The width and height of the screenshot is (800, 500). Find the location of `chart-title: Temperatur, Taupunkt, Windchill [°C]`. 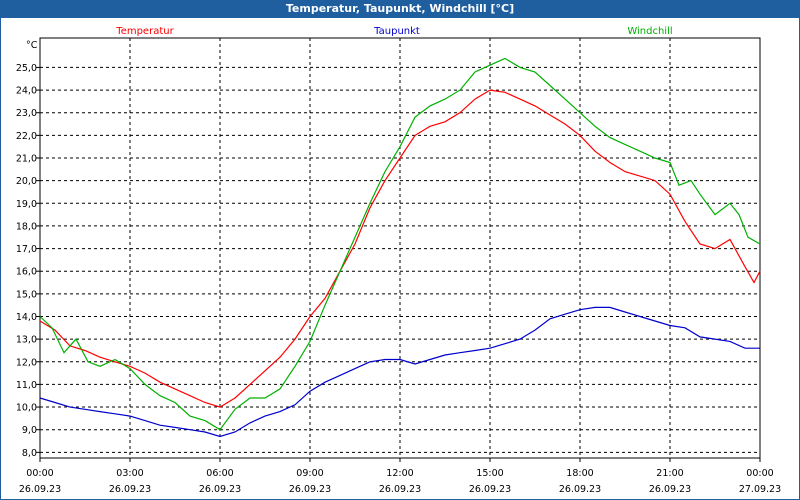

chart-title: Temperatur, Taupunkt, Windchill [°C] is located at coordinates (400, 9).